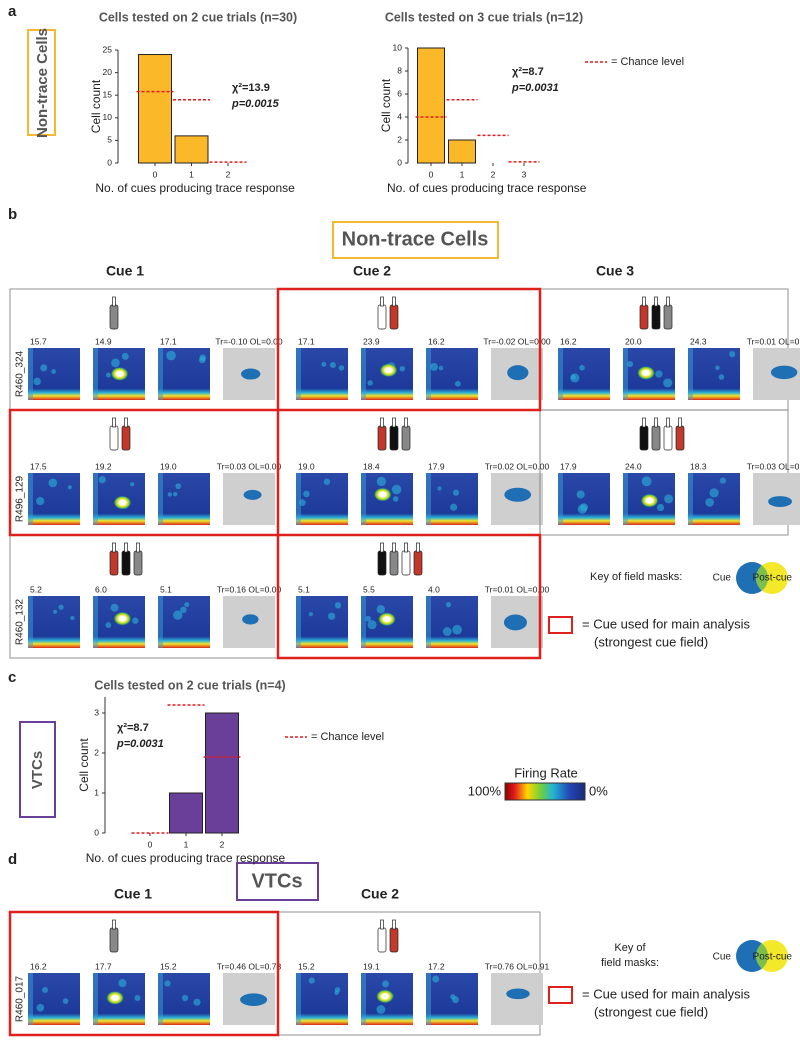 This screenshot has height=1050, width=800. What do you see at coordinates (517, 589) in the screenshot?
I see `stats-label: Tr=0.01 OL=0.00` at bounding box center [517, 589].